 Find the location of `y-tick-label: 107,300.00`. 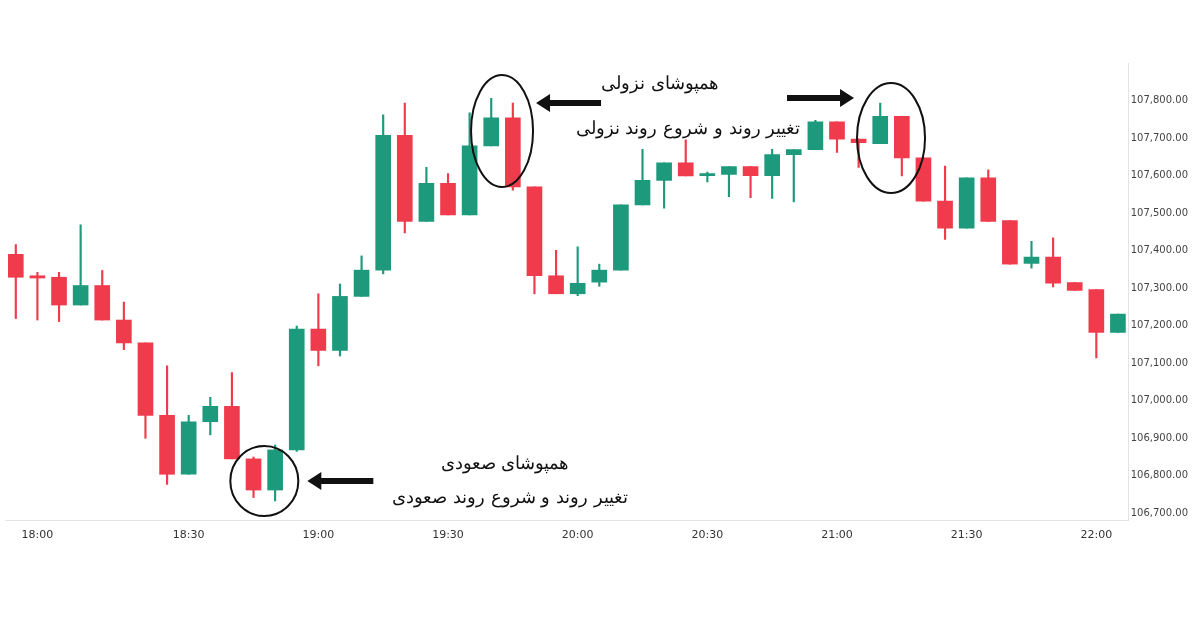

y-tick-label: 107,300.00 is located at coordinates (1159, 287).